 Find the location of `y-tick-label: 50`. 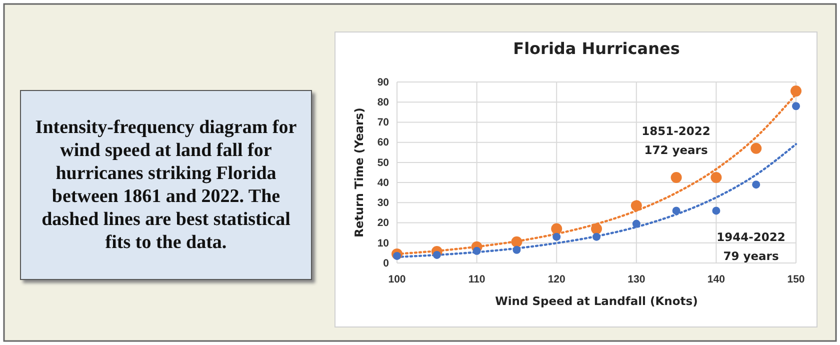

y-tick-label: 50 is located at coordinates (383, 162).